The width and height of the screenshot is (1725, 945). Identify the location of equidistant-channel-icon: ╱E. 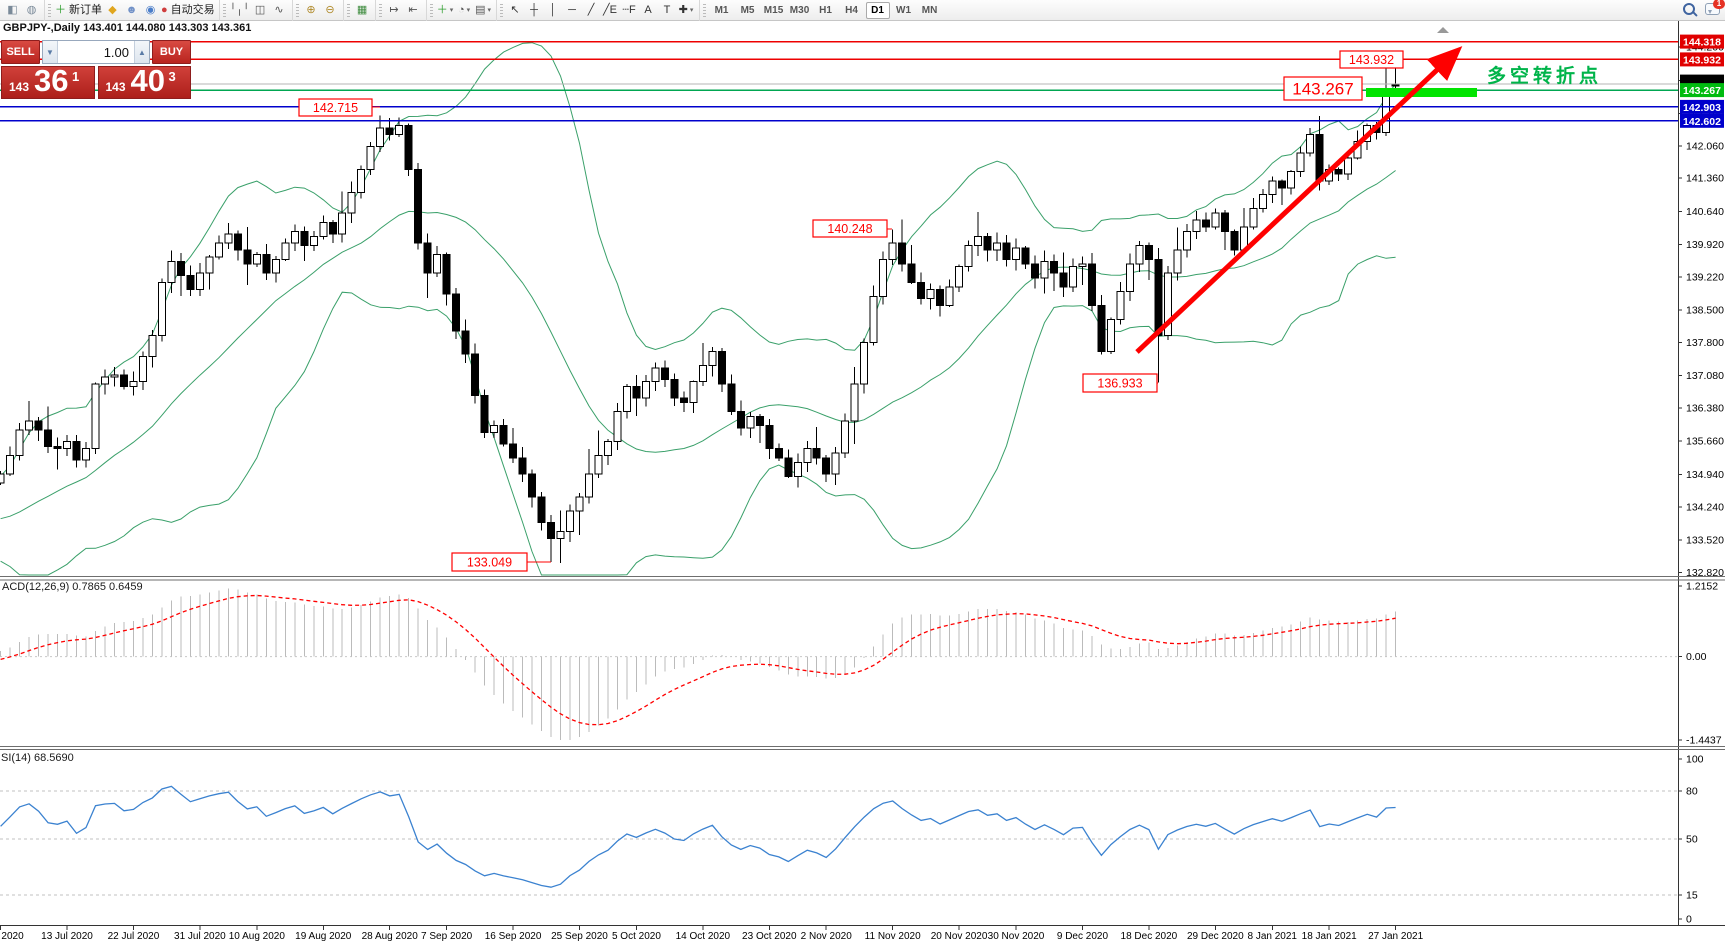
(610, 10).